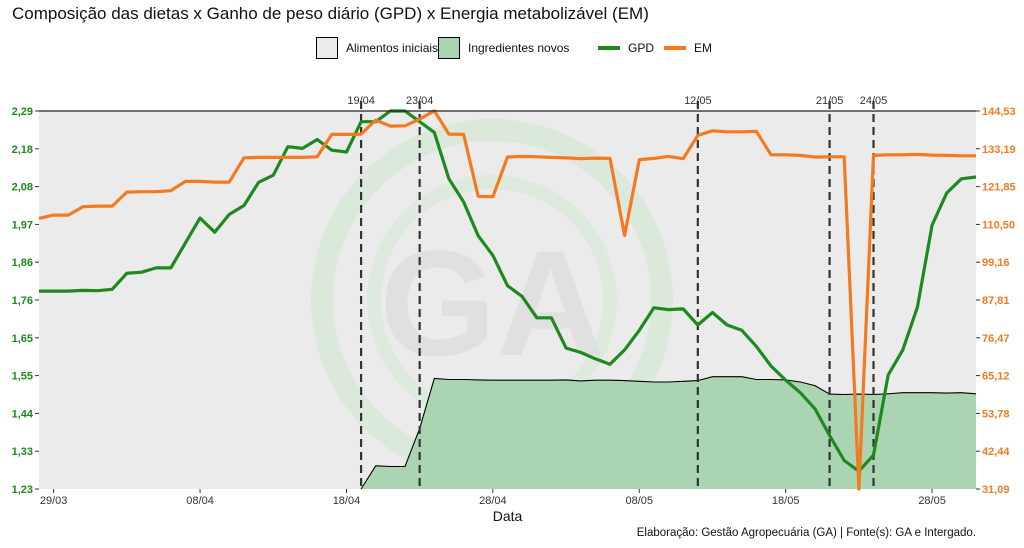 Image resolution: width=1024 pixels, height=548 pixels. What do you see at coordinates (996, 301) in the screenshot?
I see `y-right-tick-label: 87,81` at bounding box center [996, 301].